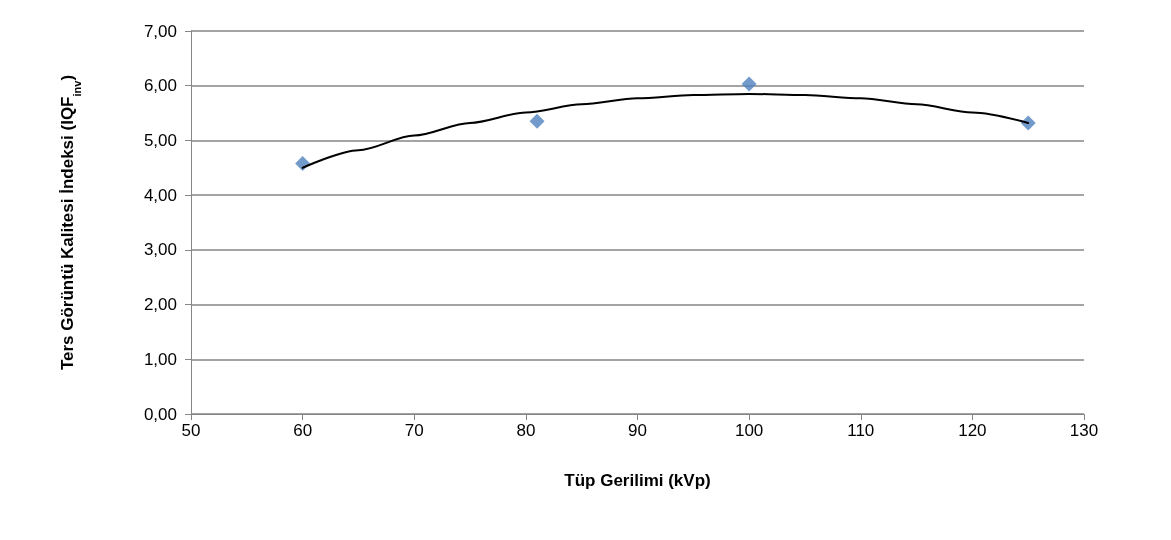  Describe the element at coordinates (160, 250) in the screenshot. I see `y-tick-label: 3,00` at that location.